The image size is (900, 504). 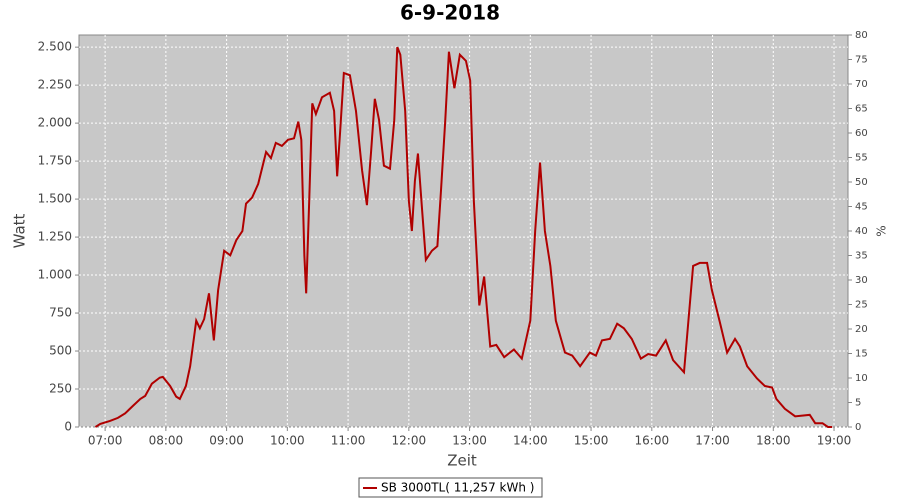 What do you see at coordinates (60, 313) in the screenshot?
I see `y-tick-label: 750` at bounding box center [60, 313].